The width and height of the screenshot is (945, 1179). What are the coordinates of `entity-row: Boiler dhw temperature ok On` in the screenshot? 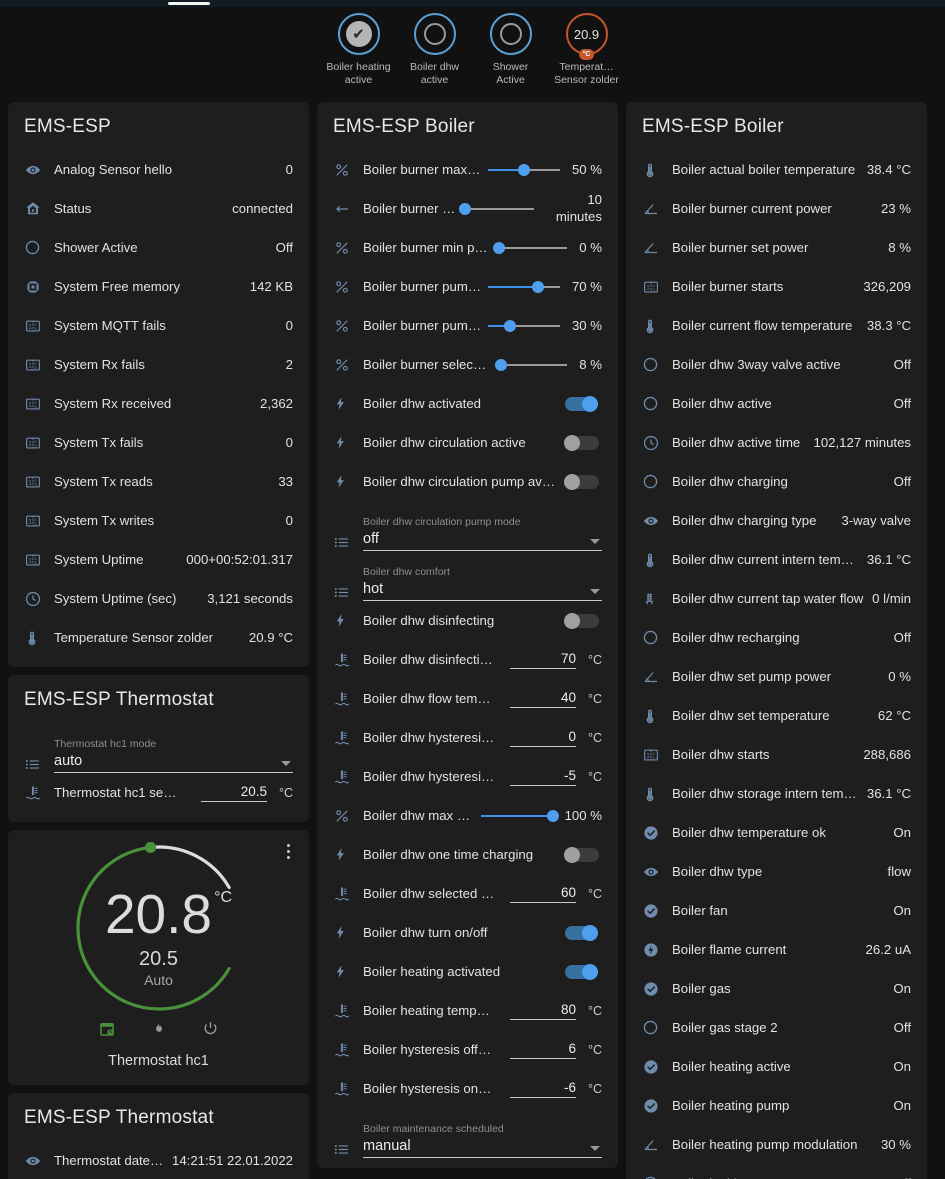 It's located at (776, 832).